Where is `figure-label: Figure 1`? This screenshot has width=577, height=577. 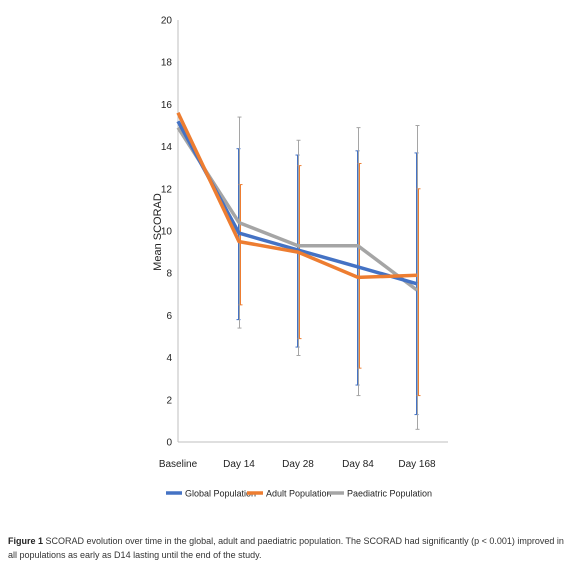
figure-label: Figure 1 is located at coordinates (26, 541).